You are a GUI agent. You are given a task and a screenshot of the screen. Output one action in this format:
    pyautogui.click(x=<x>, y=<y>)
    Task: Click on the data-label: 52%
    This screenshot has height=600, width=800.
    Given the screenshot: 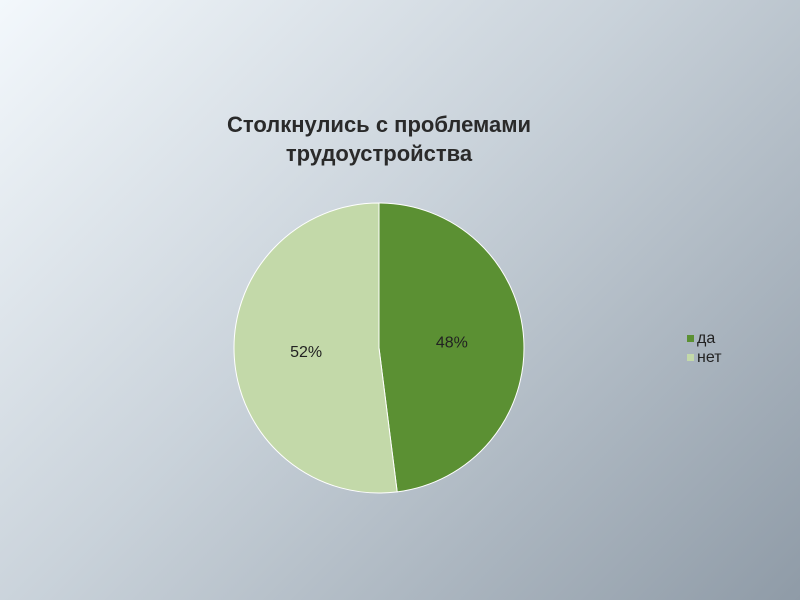 What is the action you would take?
    pyautogui.click(x=306, y=352)
    